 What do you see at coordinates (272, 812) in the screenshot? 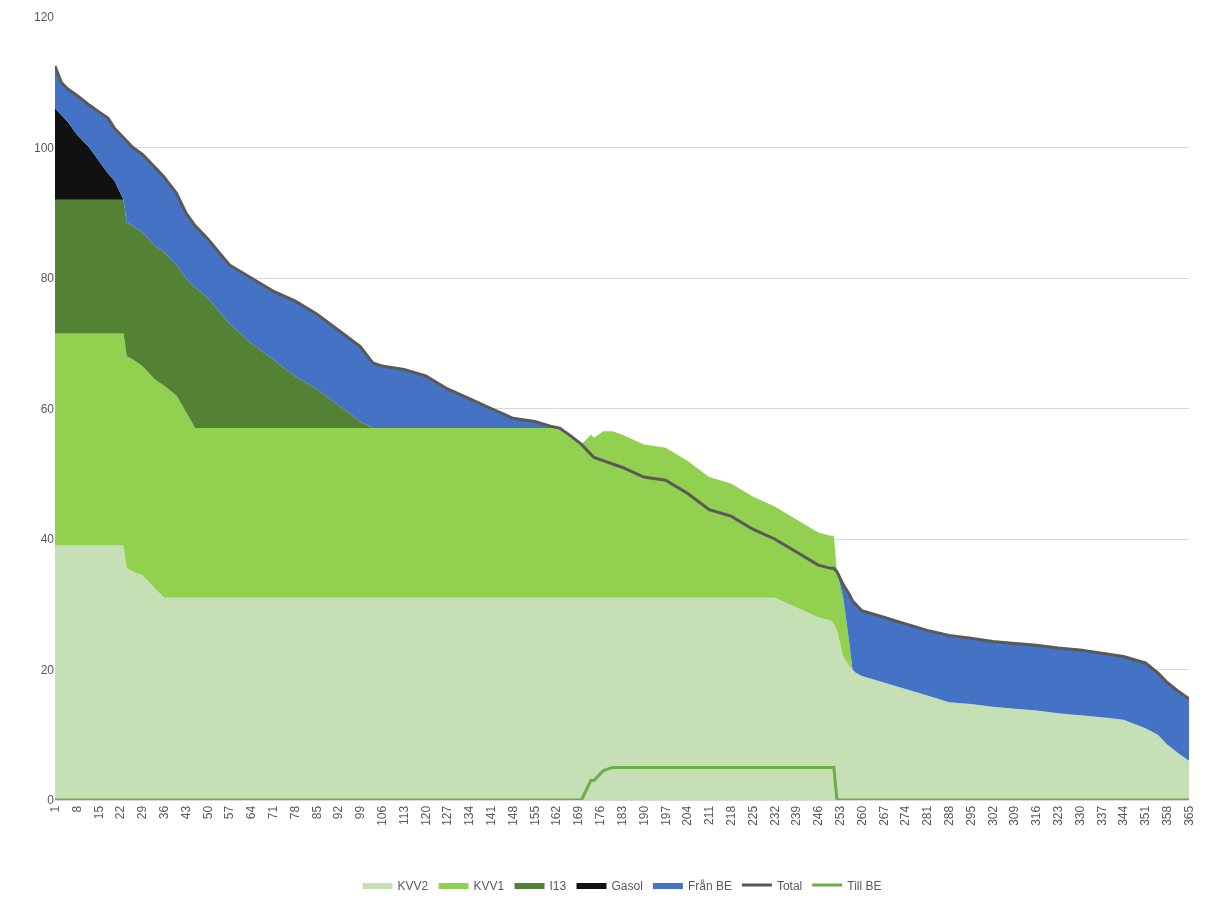
I see `x-tick-label: 71` at bounding box center [272, 812].